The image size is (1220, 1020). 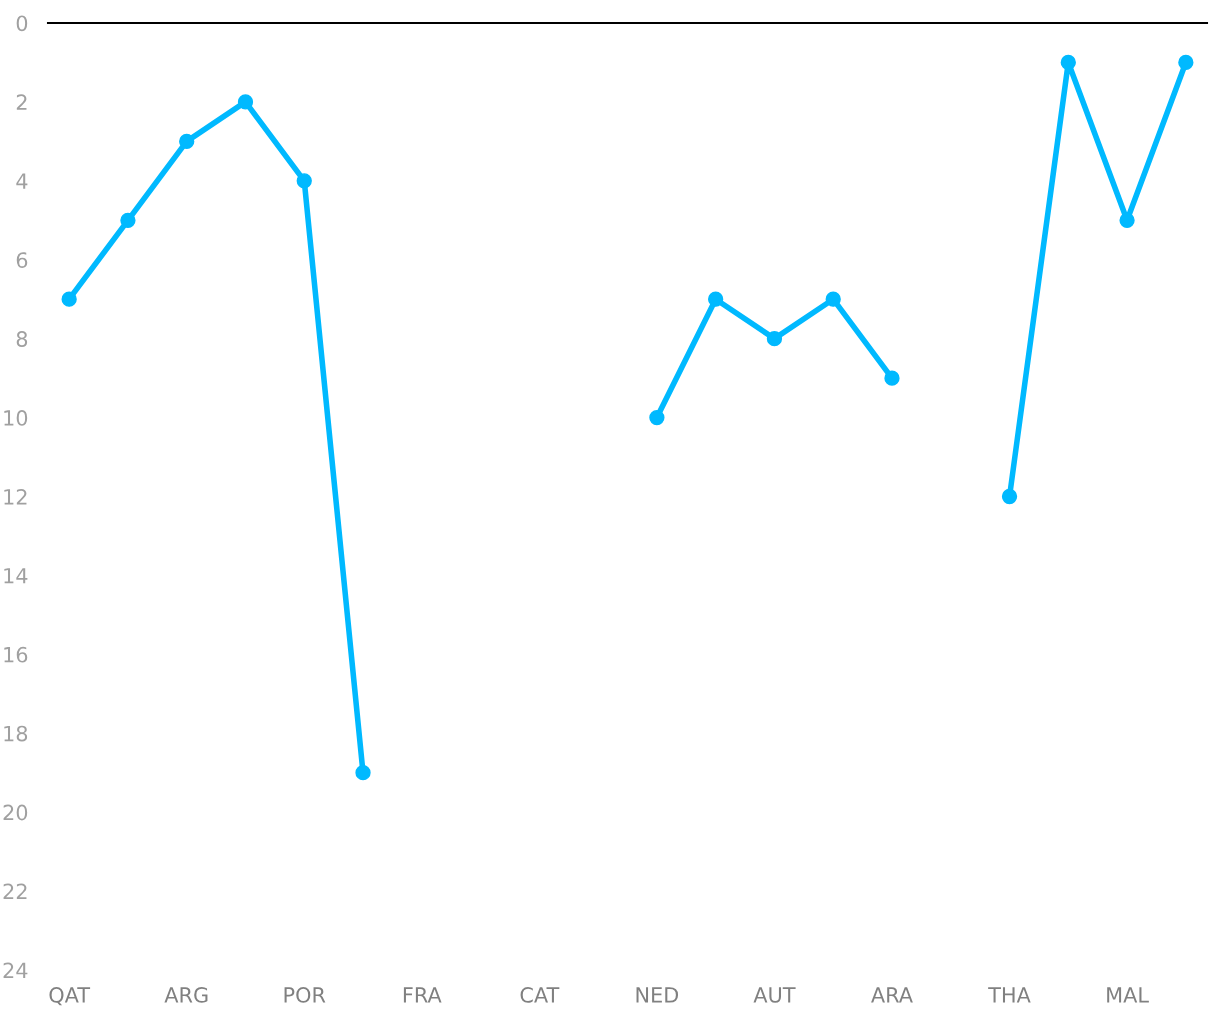 I want to click on x-tick-label: NED, so click(x=657, y=995).